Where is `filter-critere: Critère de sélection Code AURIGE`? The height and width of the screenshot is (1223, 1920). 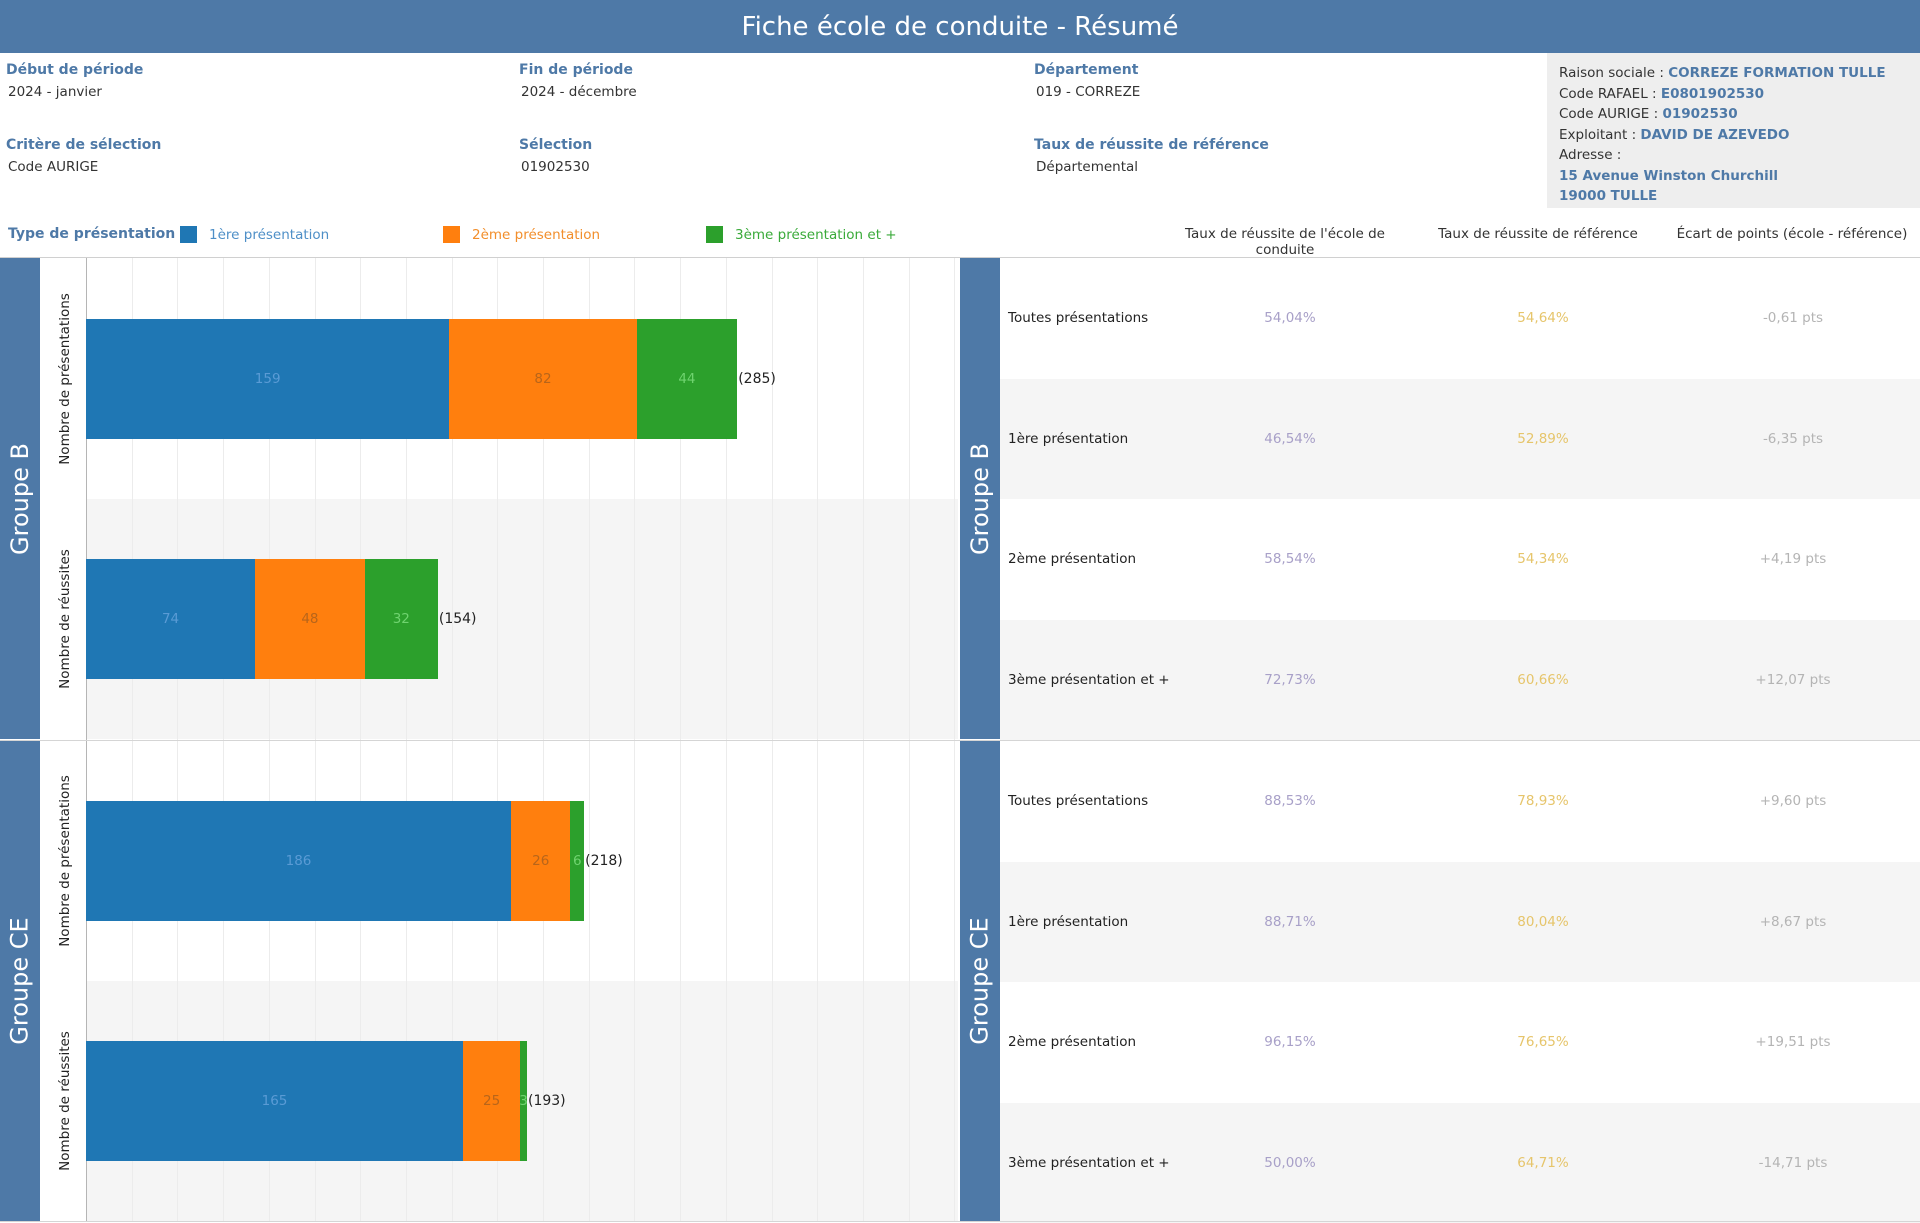
filter-critere: Critère de sélection Code AURIGE is located at coordinates (83, 156).